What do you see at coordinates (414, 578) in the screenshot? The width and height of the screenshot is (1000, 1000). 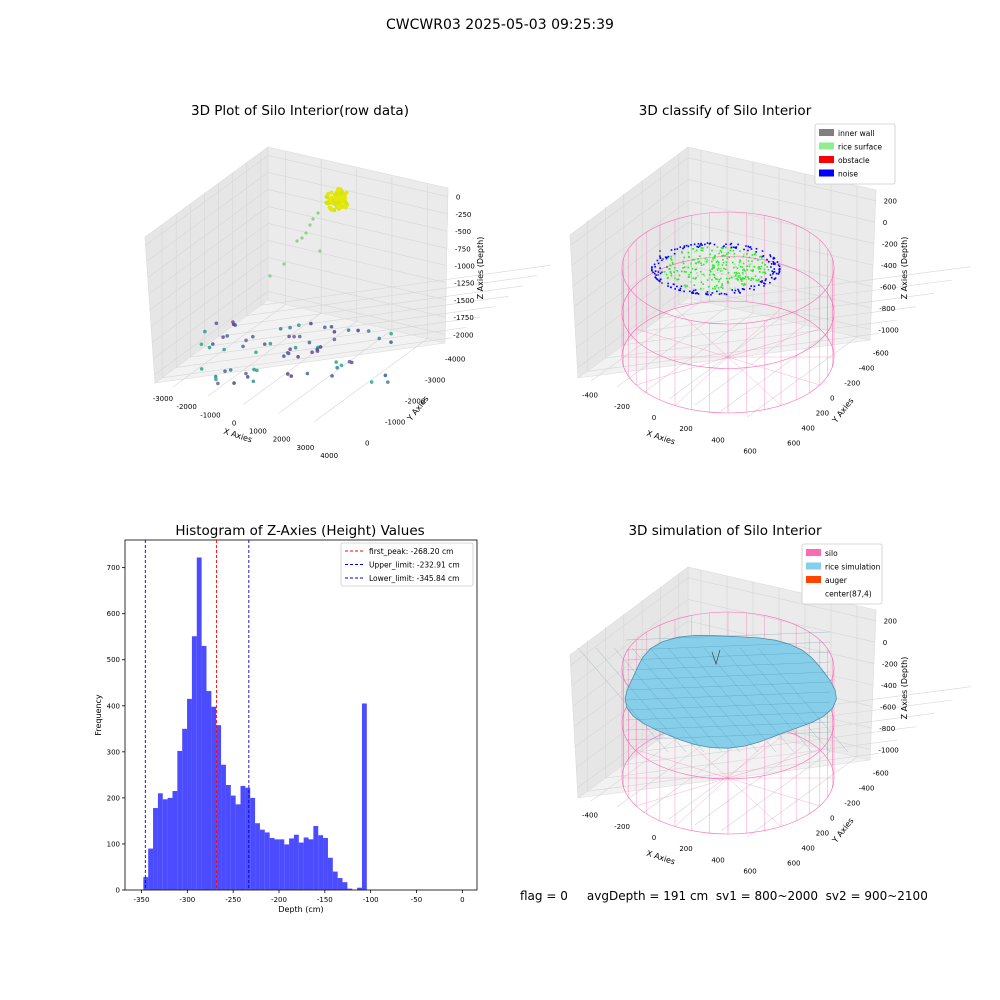 I see `histogram-legend-label: Lower_limit: -345.84 cm` at bounding box center [414, 578].